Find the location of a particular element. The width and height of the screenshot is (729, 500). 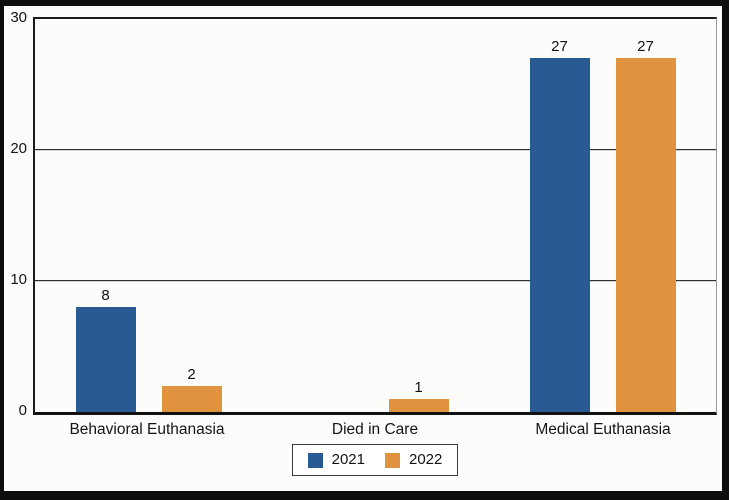

category-label-died-in-care: Died in Care is located at coordinates (375, 429).